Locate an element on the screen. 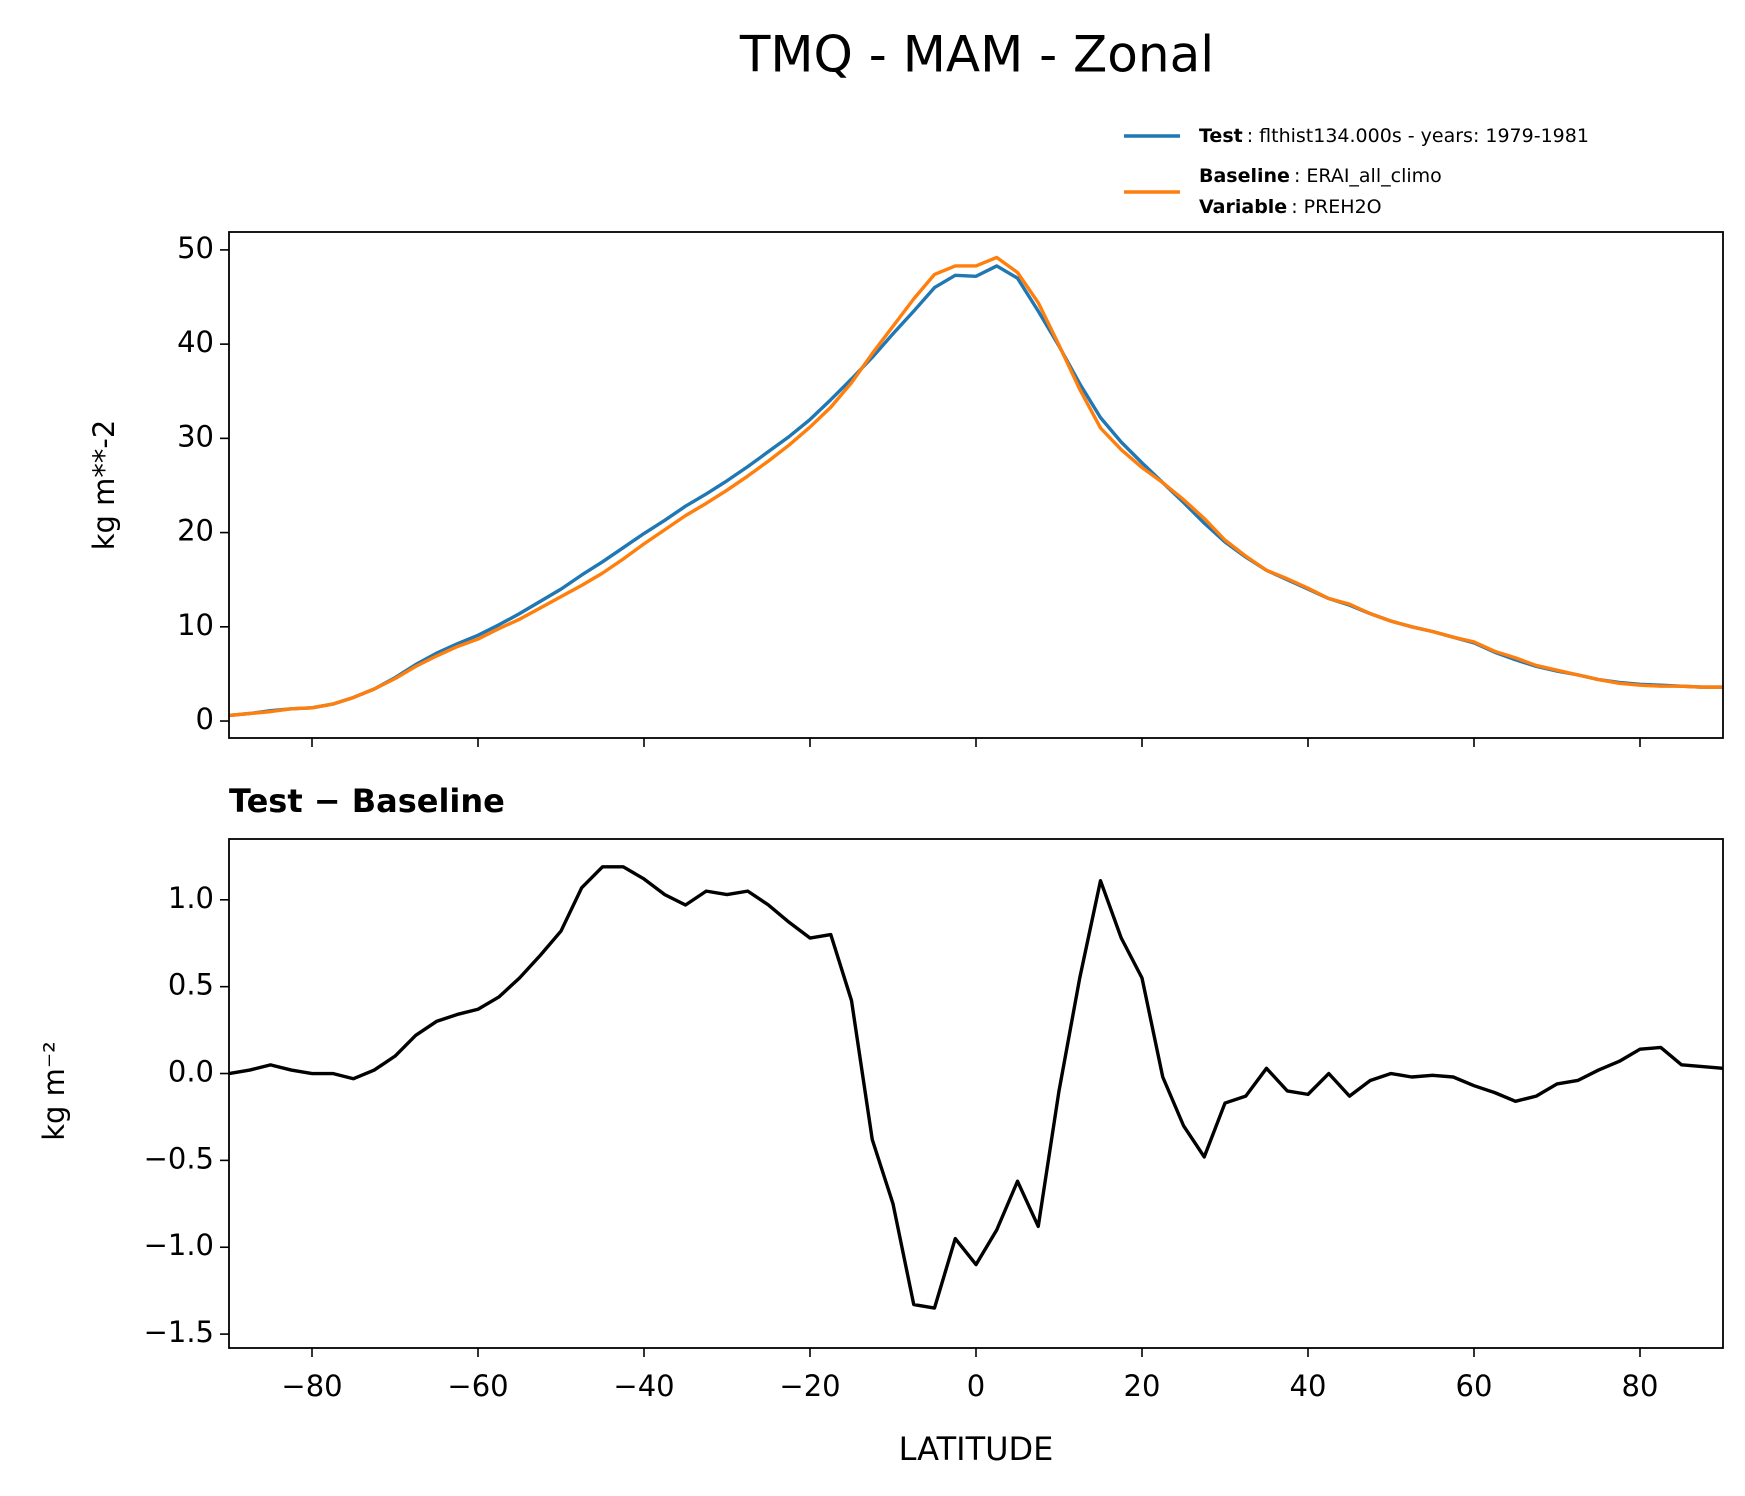 This screenshot has width=1745, height=1496. legend-label: Test: flthist134.000s - years: 1979-1981 is located at coordinates (1394, 136).